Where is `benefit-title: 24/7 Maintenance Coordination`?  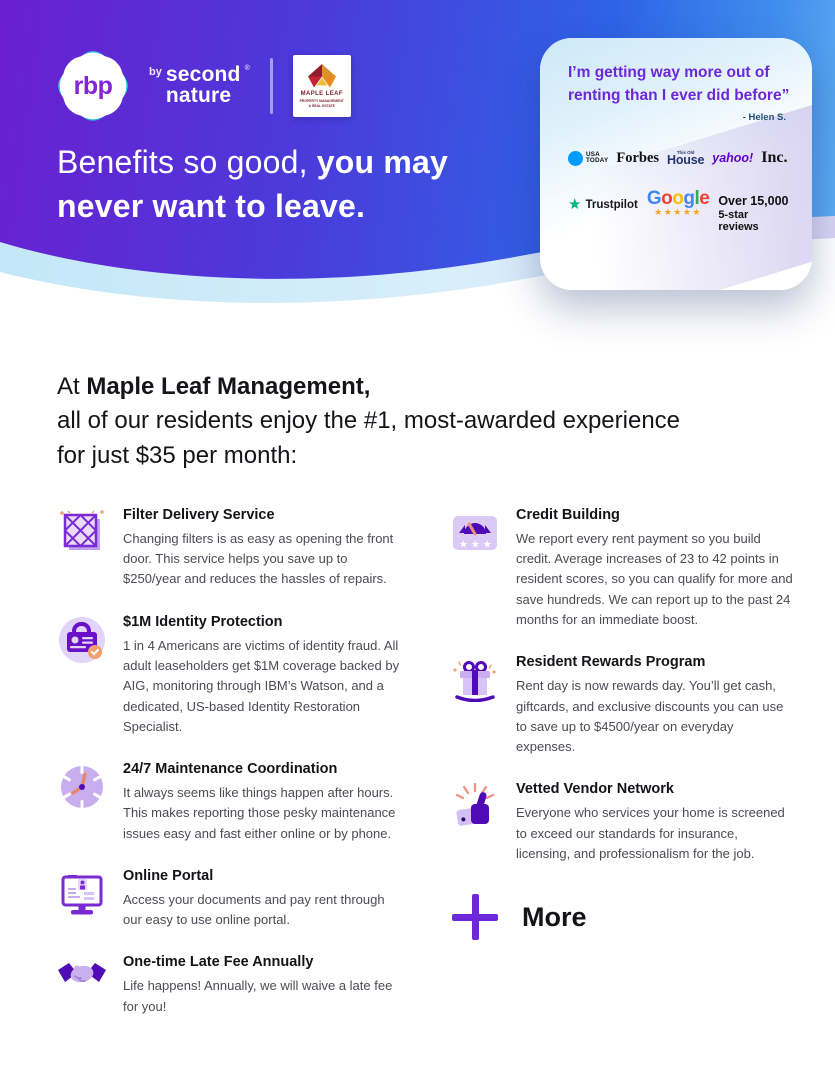 benefit-title: 24/7 Maintenance Coordination is located at coordinates (230, 769).